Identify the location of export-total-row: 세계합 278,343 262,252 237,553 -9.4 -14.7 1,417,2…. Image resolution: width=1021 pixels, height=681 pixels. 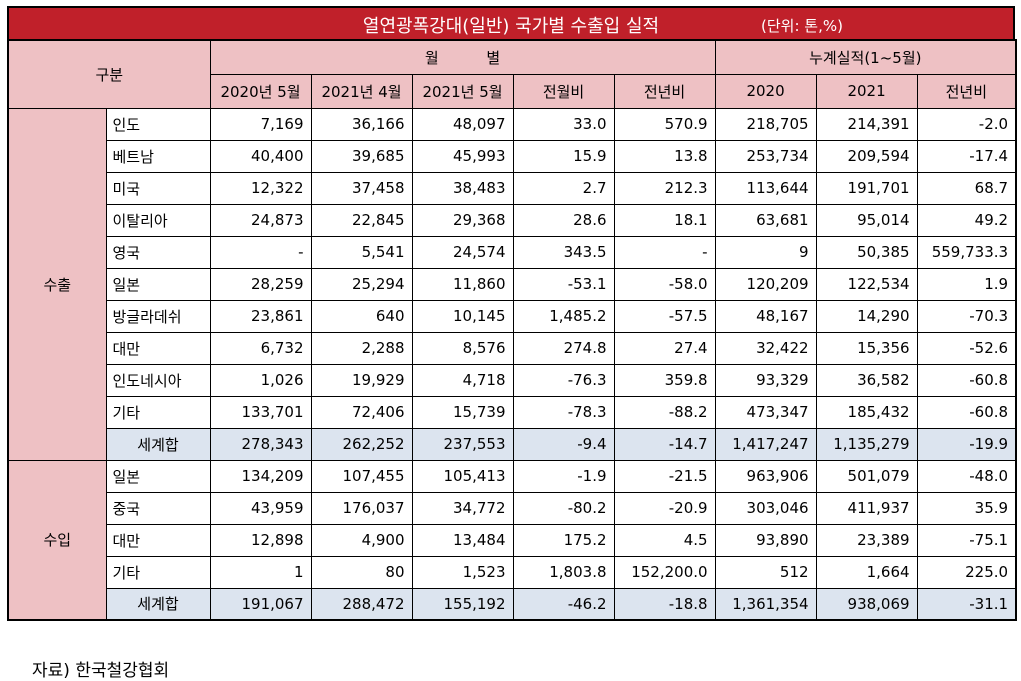
(512, 444).